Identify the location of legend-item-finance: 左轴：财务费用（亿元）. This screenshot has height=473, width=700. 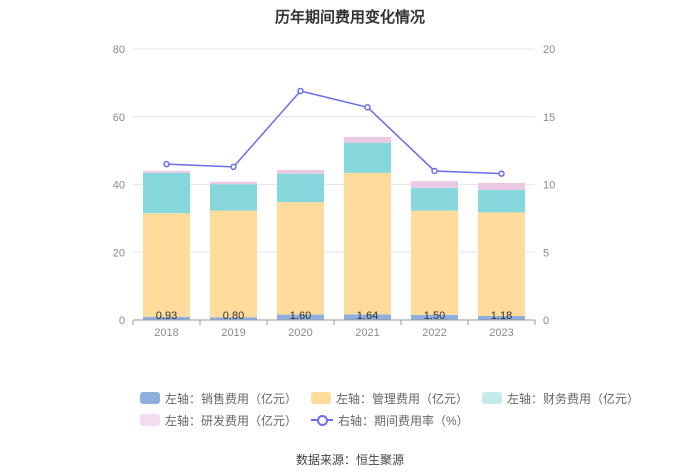
(560, 398).